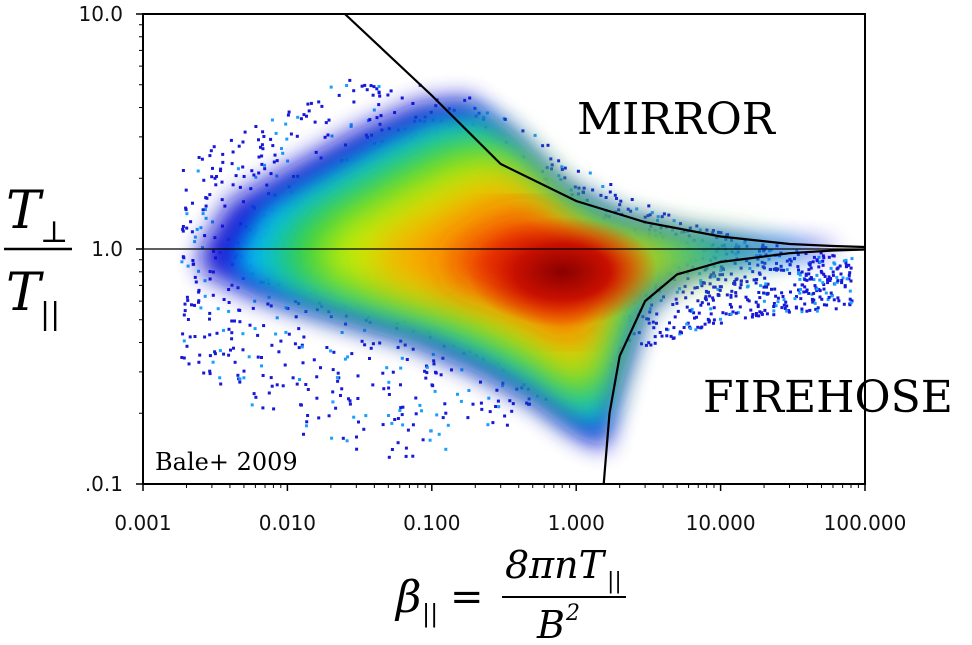 The image size is (972, 645). What do you see at coordinates (104, 484) in the screenshot?
I see `y-tick-label: .0.1` at bounding box center [104, 484].